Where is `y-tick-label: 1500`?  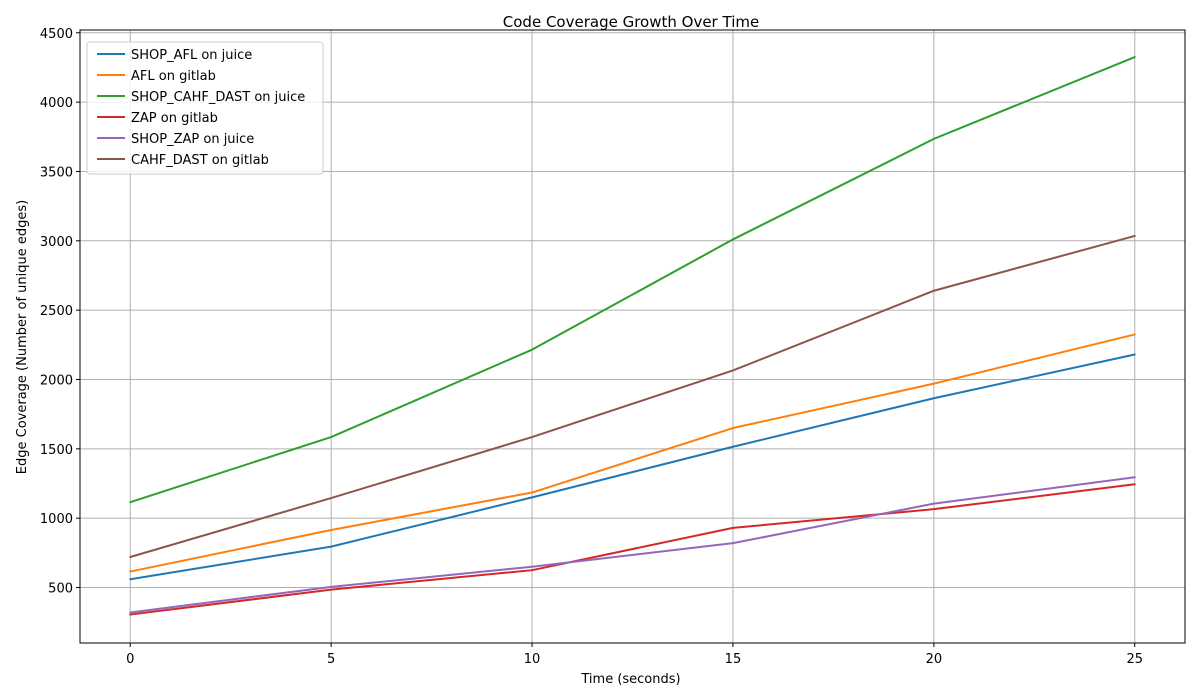 y-tick-label: 1500 is located at coordinates (56, 450).